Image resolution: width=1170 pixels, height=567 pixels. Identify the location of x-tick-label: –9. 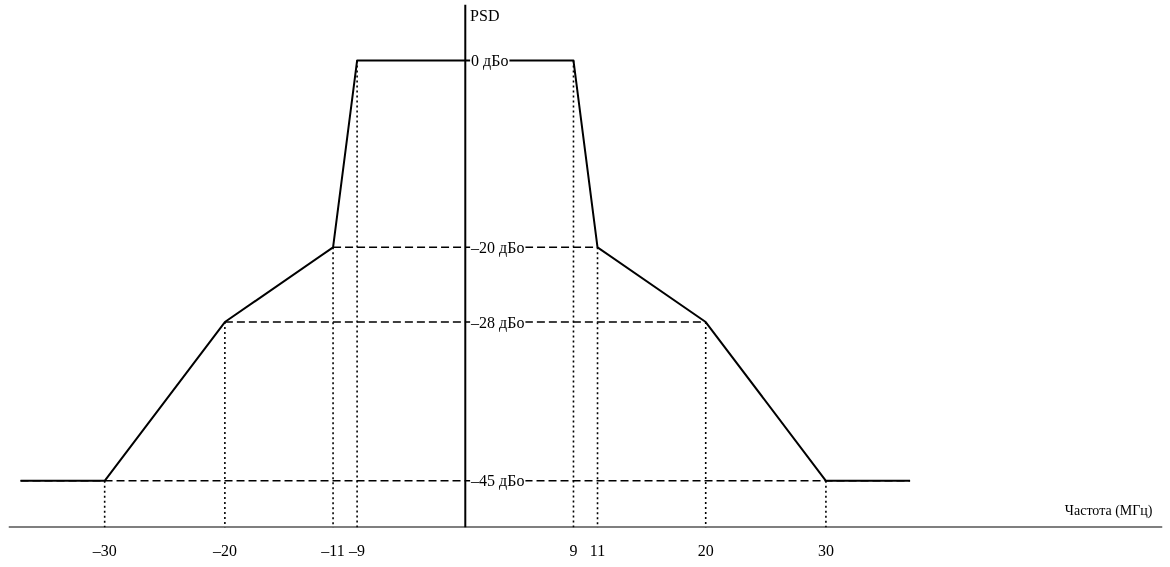
(357, 550).